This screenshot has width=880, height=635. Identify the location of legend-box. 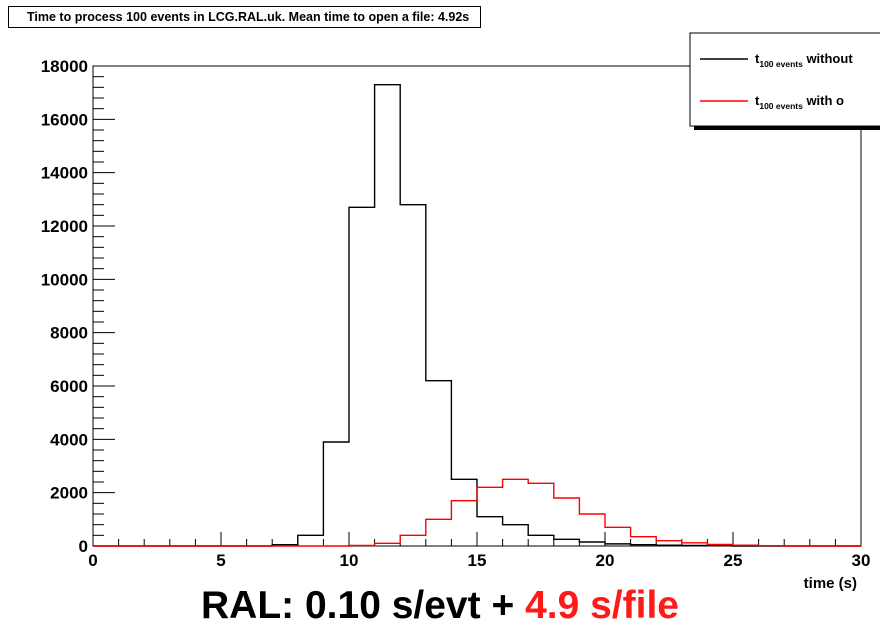
(784, 79).